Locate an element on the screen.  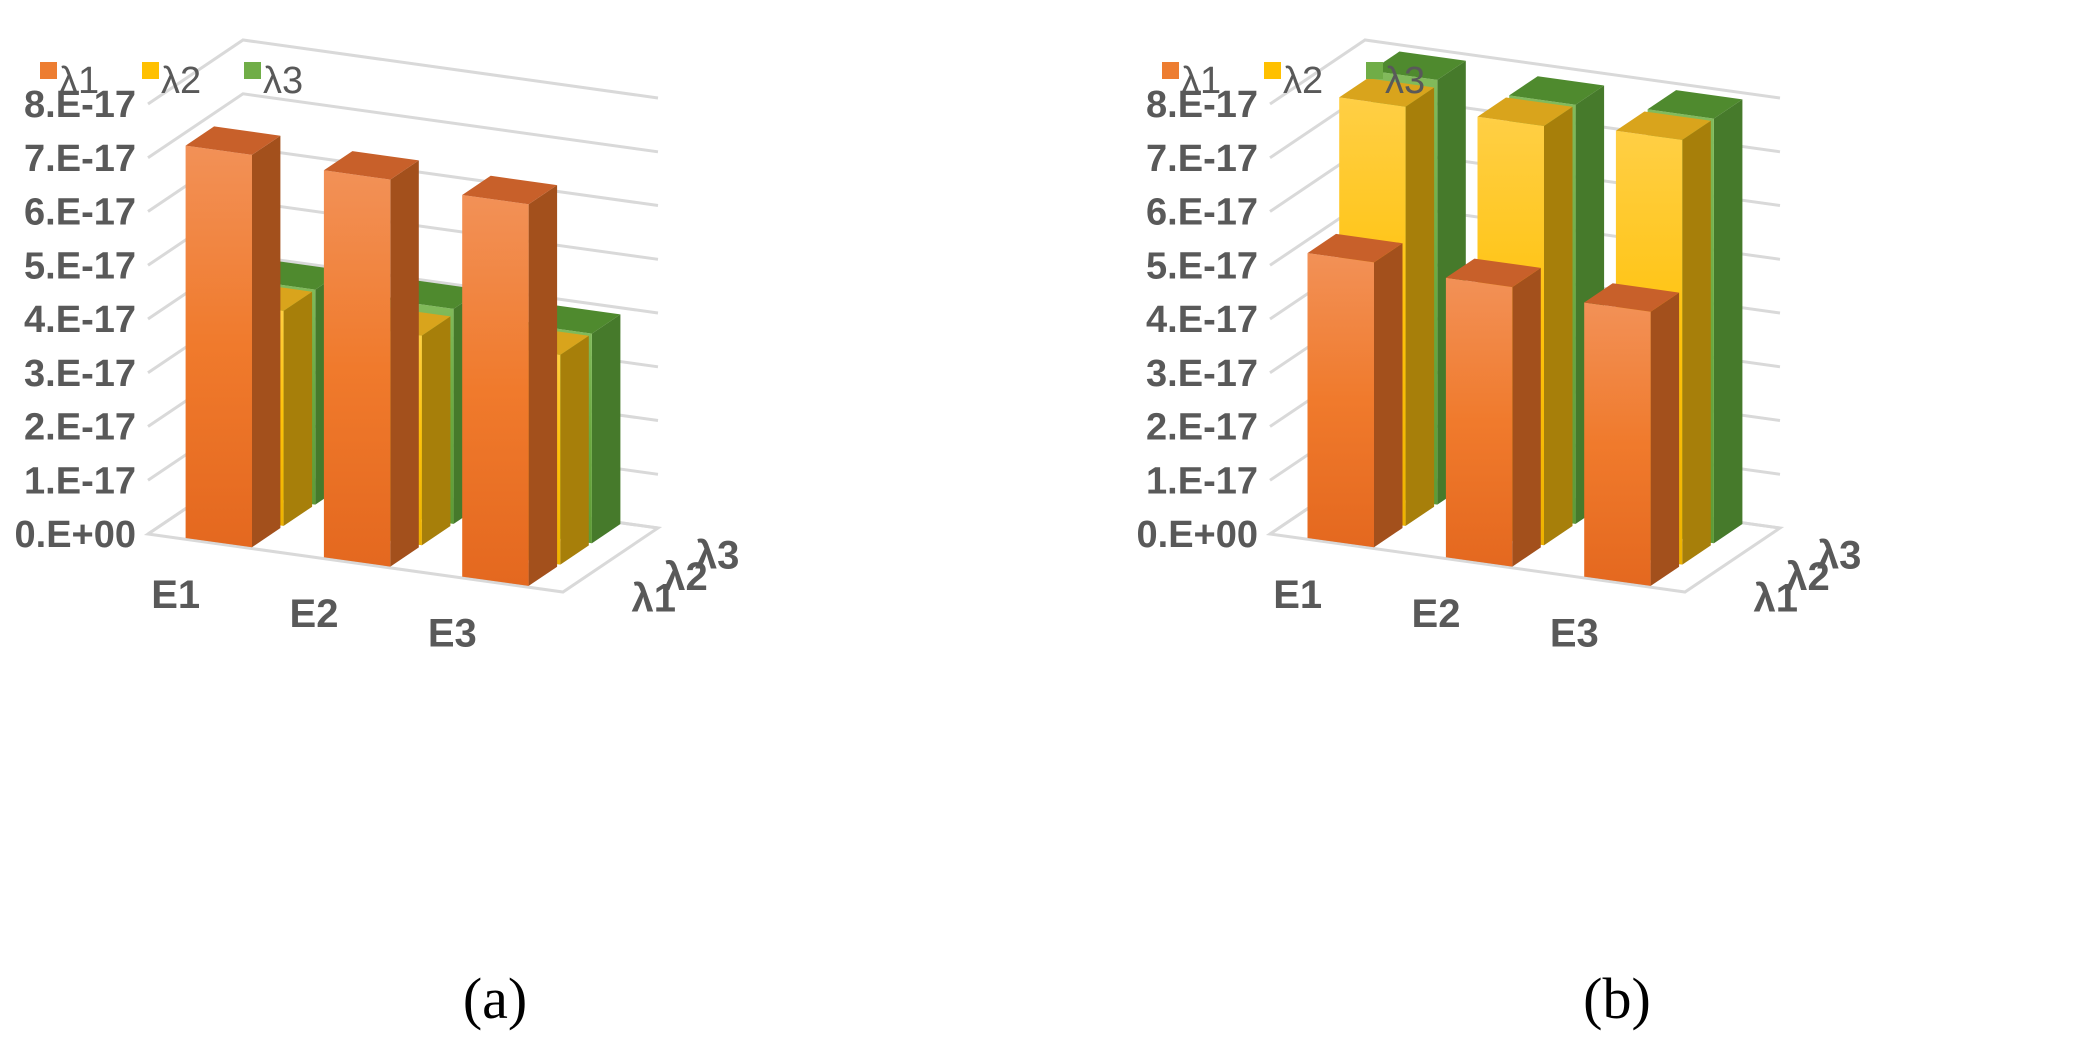
panel-caption: (b) is located at coordinates (1617, 998).